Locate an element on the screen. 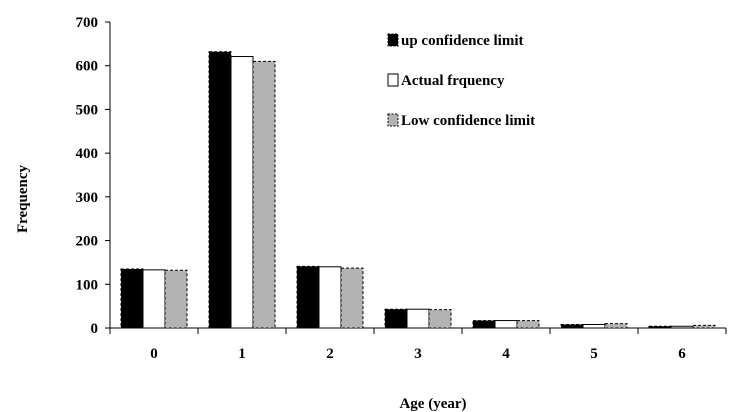 The width and height of the screenshot is (729, 412). x-tick-label: 4 is located at coordinates (506, 354).